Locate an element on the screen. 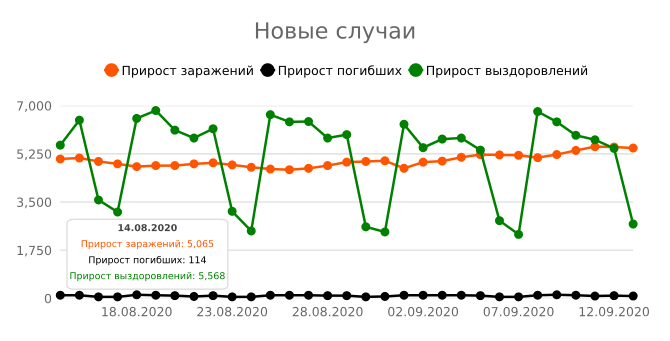 The height and width of the screenshot is (341, 670). y-tick-label: 7,000 is located at coordinates (34, 106).